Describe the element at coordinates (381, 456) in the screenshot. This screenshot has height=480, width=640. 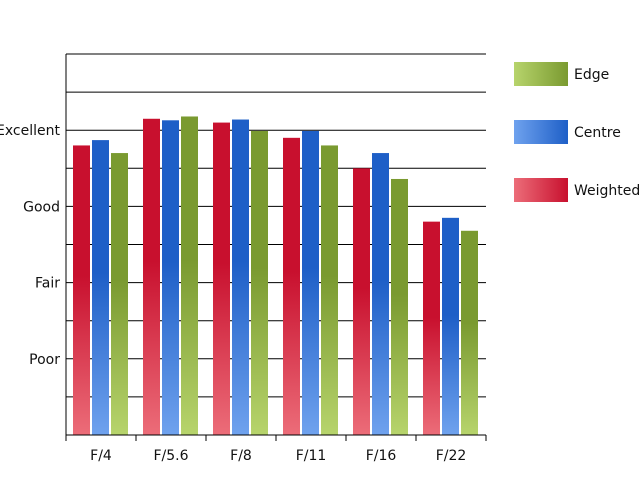
I see `x-tick-label-f-16: F/16` at that location.